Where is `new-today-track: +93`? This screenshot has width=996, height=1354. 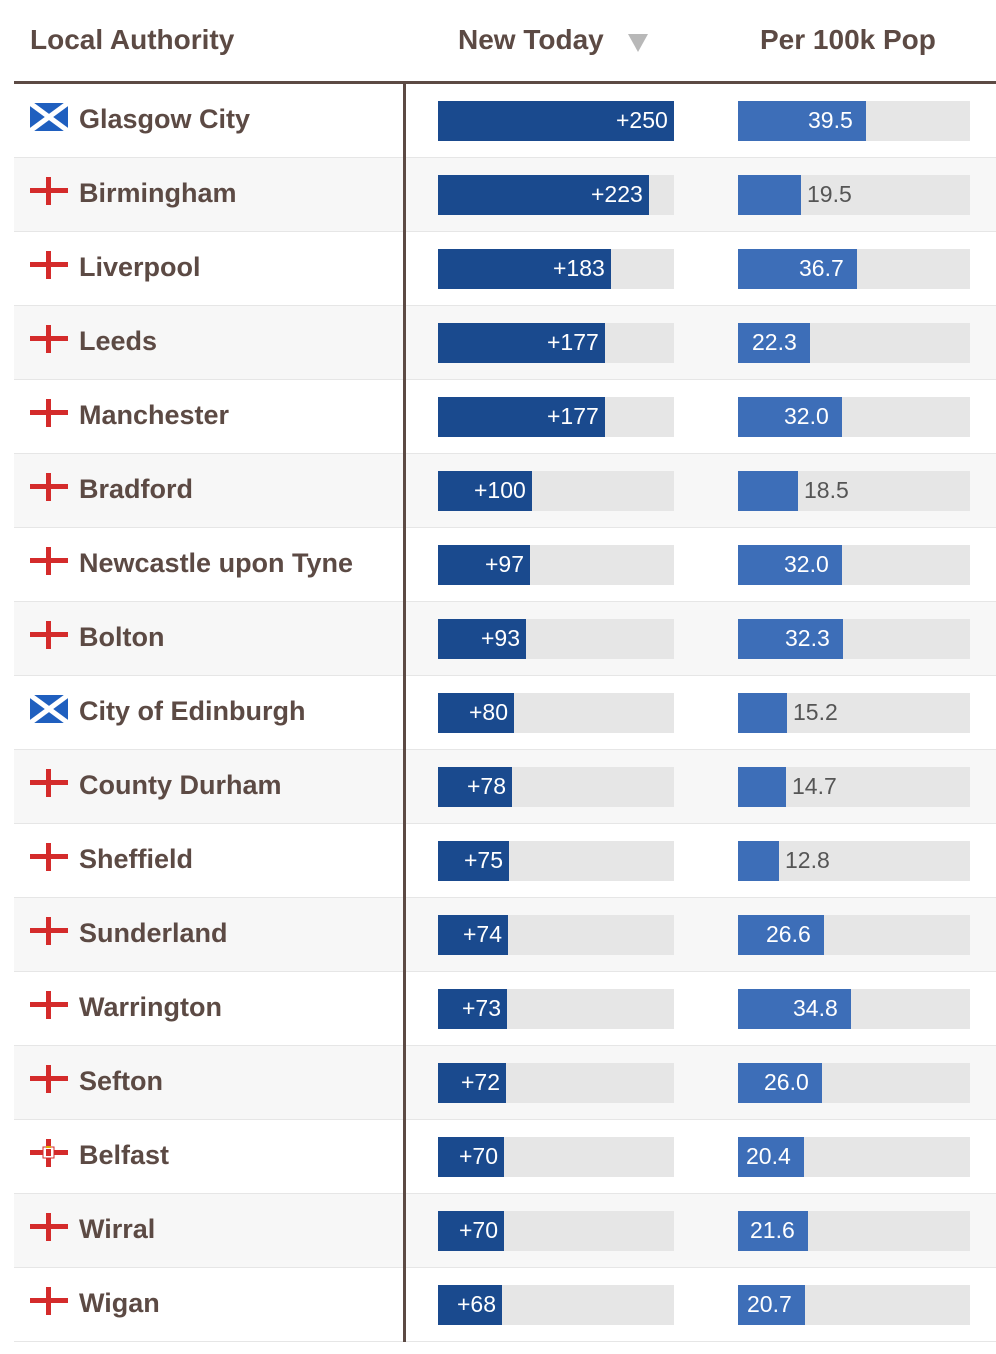
new-today-track: +93 is located at coordinates (556, 639).